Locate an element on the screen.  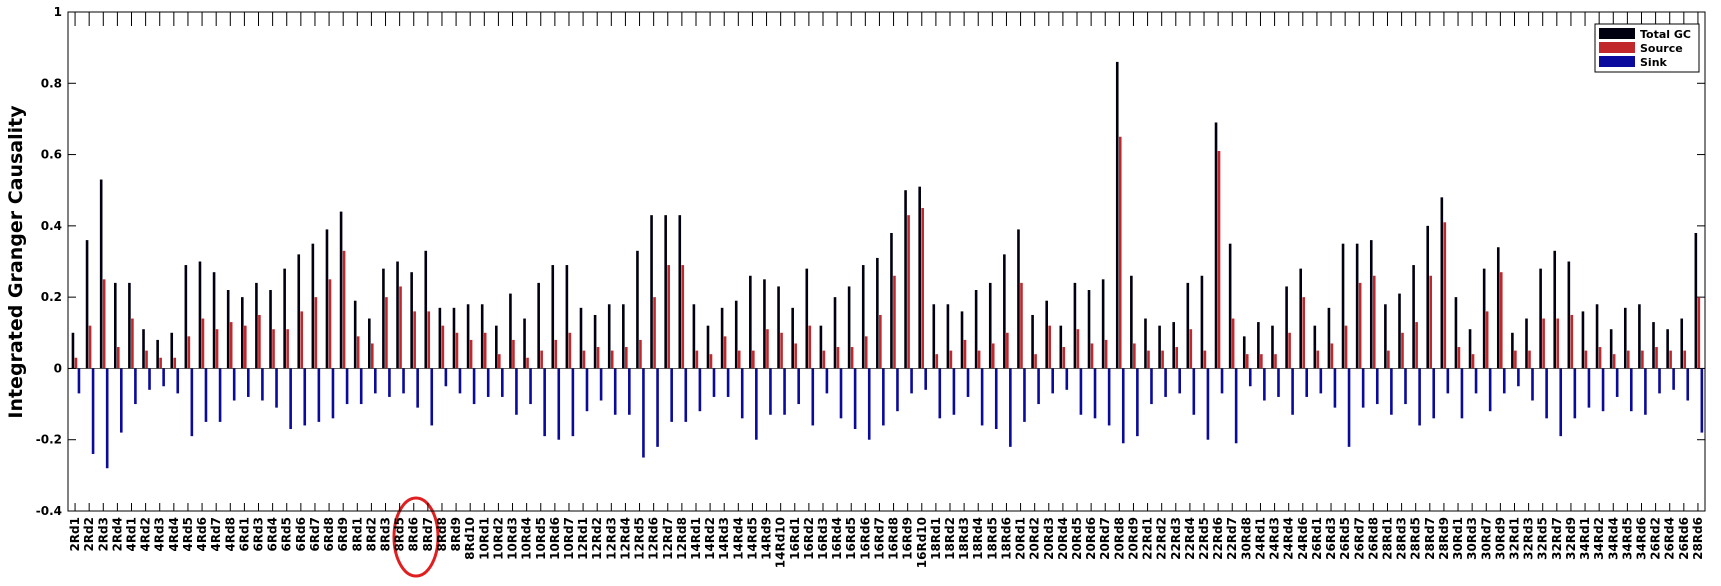
x-tick-label: 2Rd1 is located at coordinates (75, 534).